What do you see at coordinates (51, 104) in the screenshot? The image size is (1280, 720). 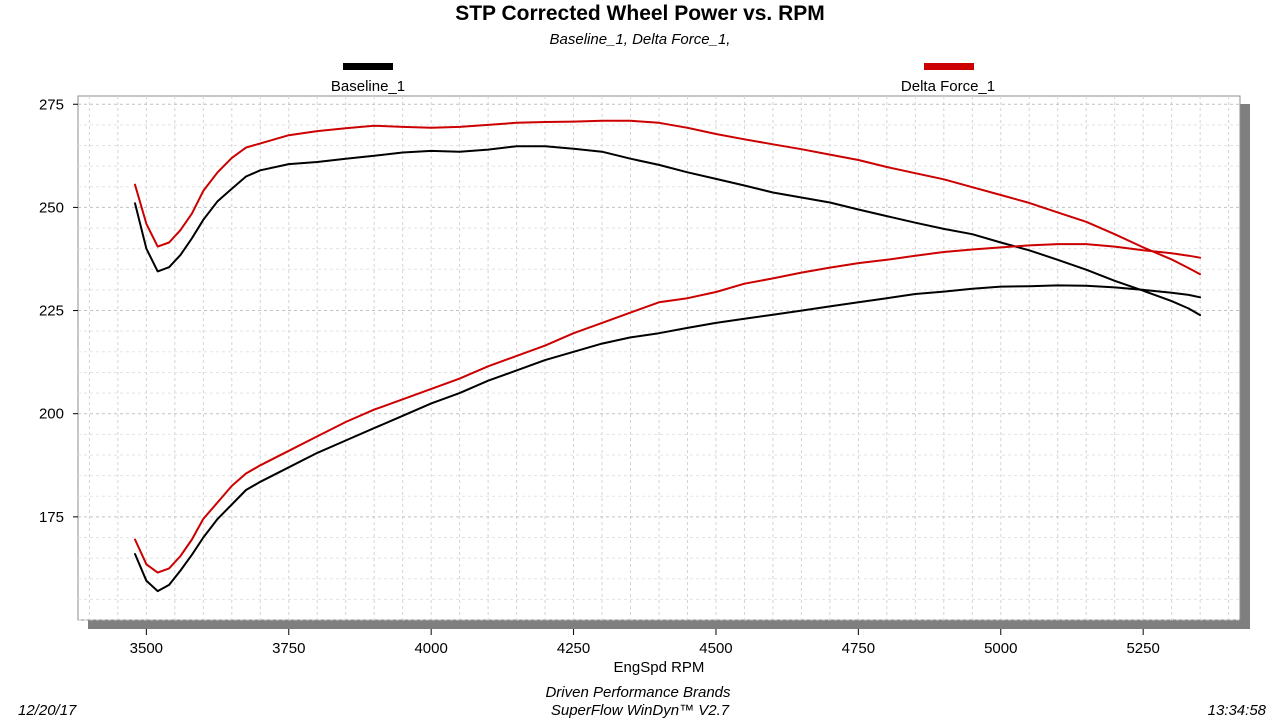 I see `y-tick-label: 275` at bounding box center [51, 104].